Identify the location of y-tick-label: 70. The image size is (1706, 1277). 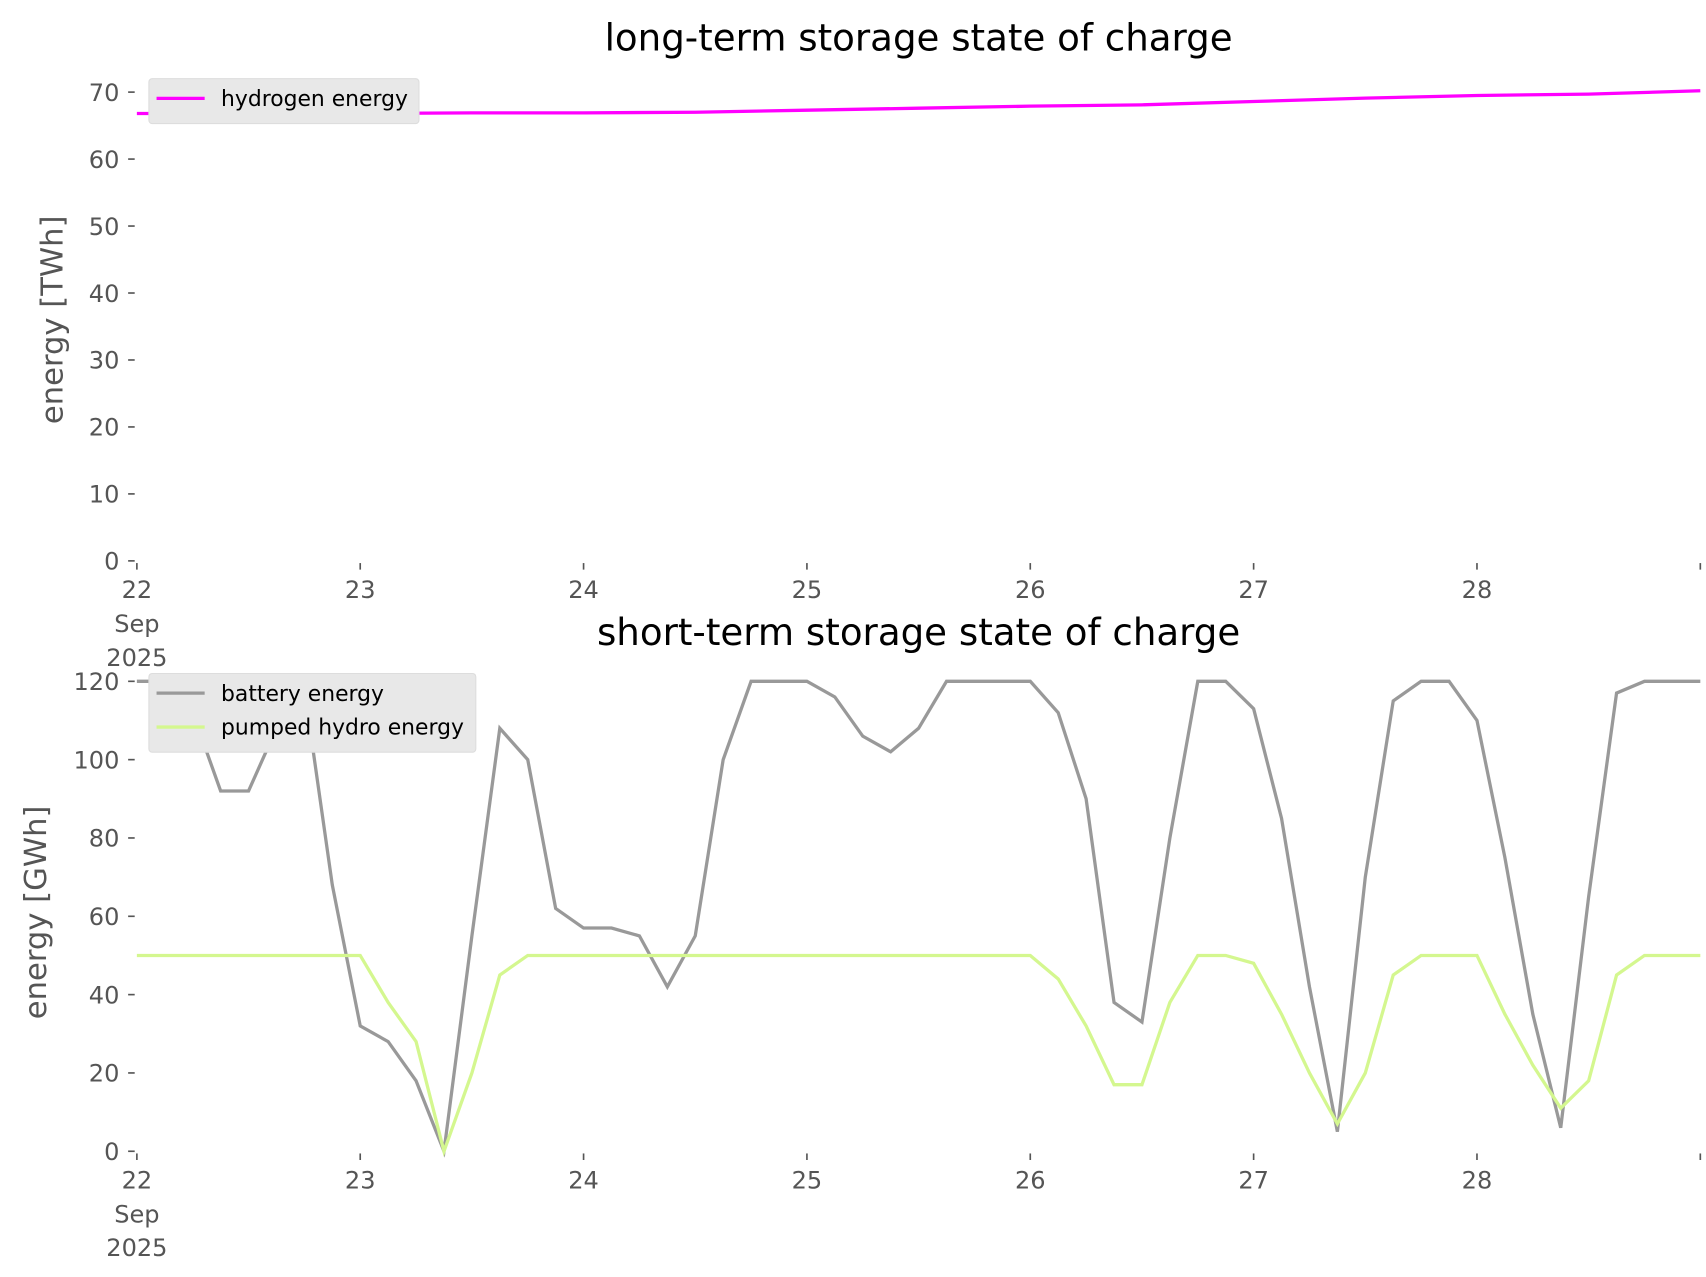
(104, 93).